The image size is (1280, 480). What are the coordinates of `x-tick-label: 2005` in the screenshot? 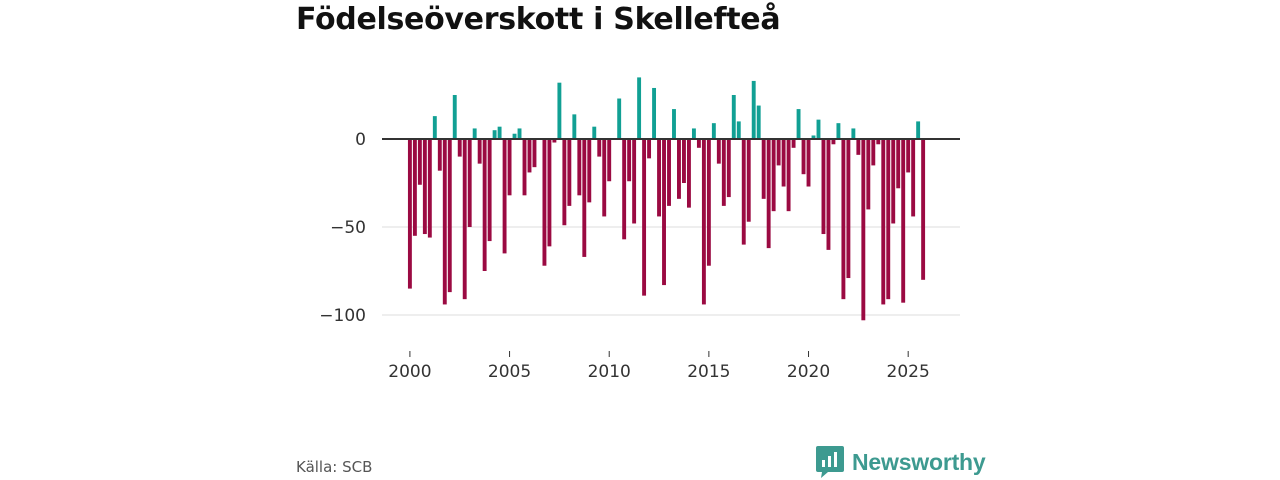 It's located at (509, 372).